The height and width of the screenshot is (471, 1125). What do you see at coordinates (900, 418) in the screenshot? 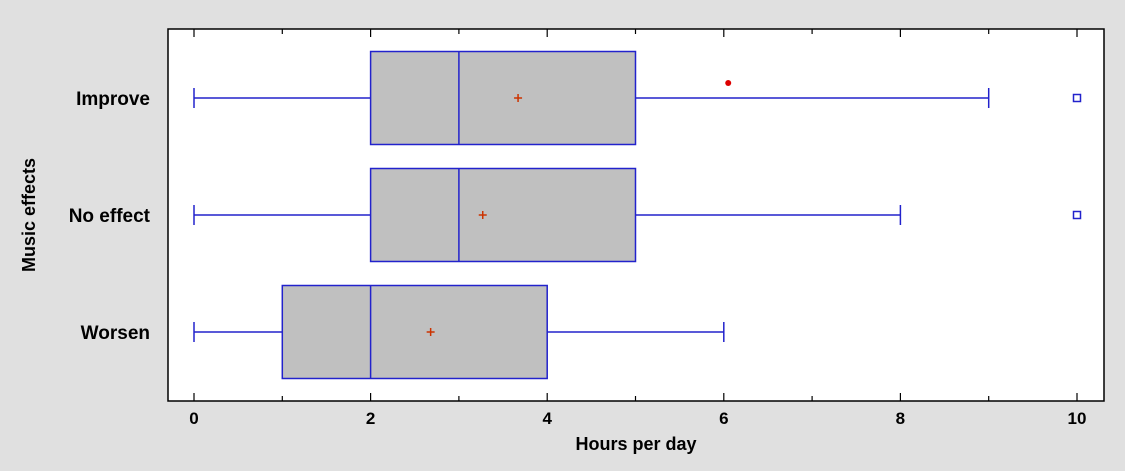
I see `x-tick-label: 8` at bounding box center [900, 418].